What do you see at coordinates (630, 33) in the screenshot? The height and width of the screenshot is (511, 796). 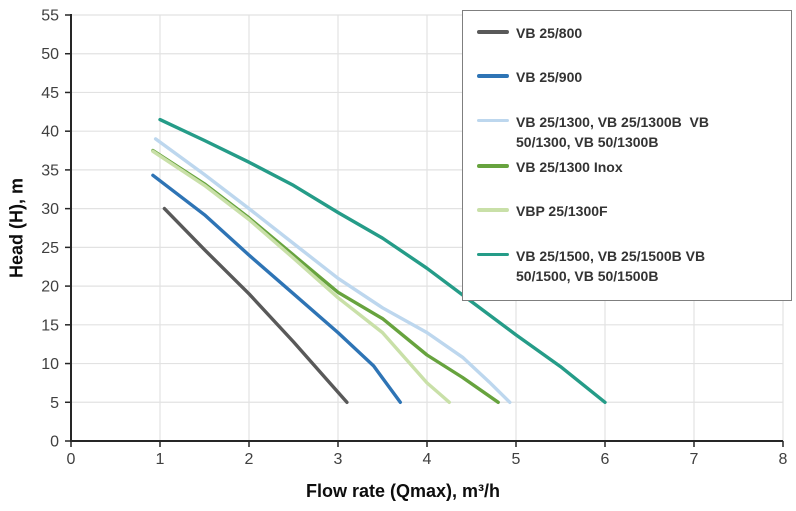 I see `legend-item-vb-25-800: VB 25/800` at bounding box center [630, 33].